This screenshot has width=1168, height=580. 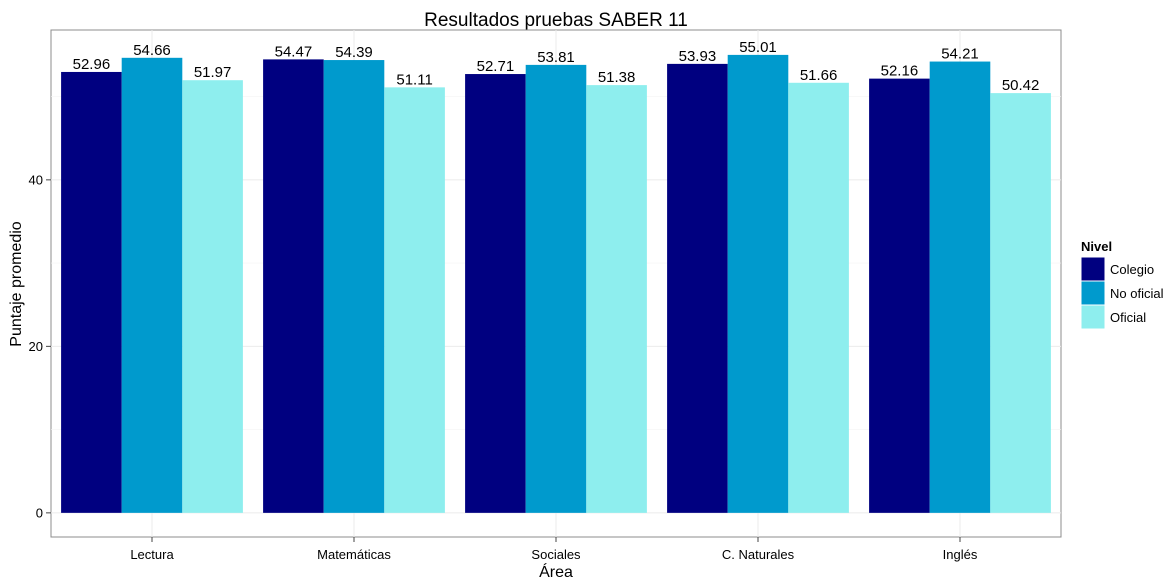 I want to click on bar-value-label: 51.38, so click(x=617, y=77).